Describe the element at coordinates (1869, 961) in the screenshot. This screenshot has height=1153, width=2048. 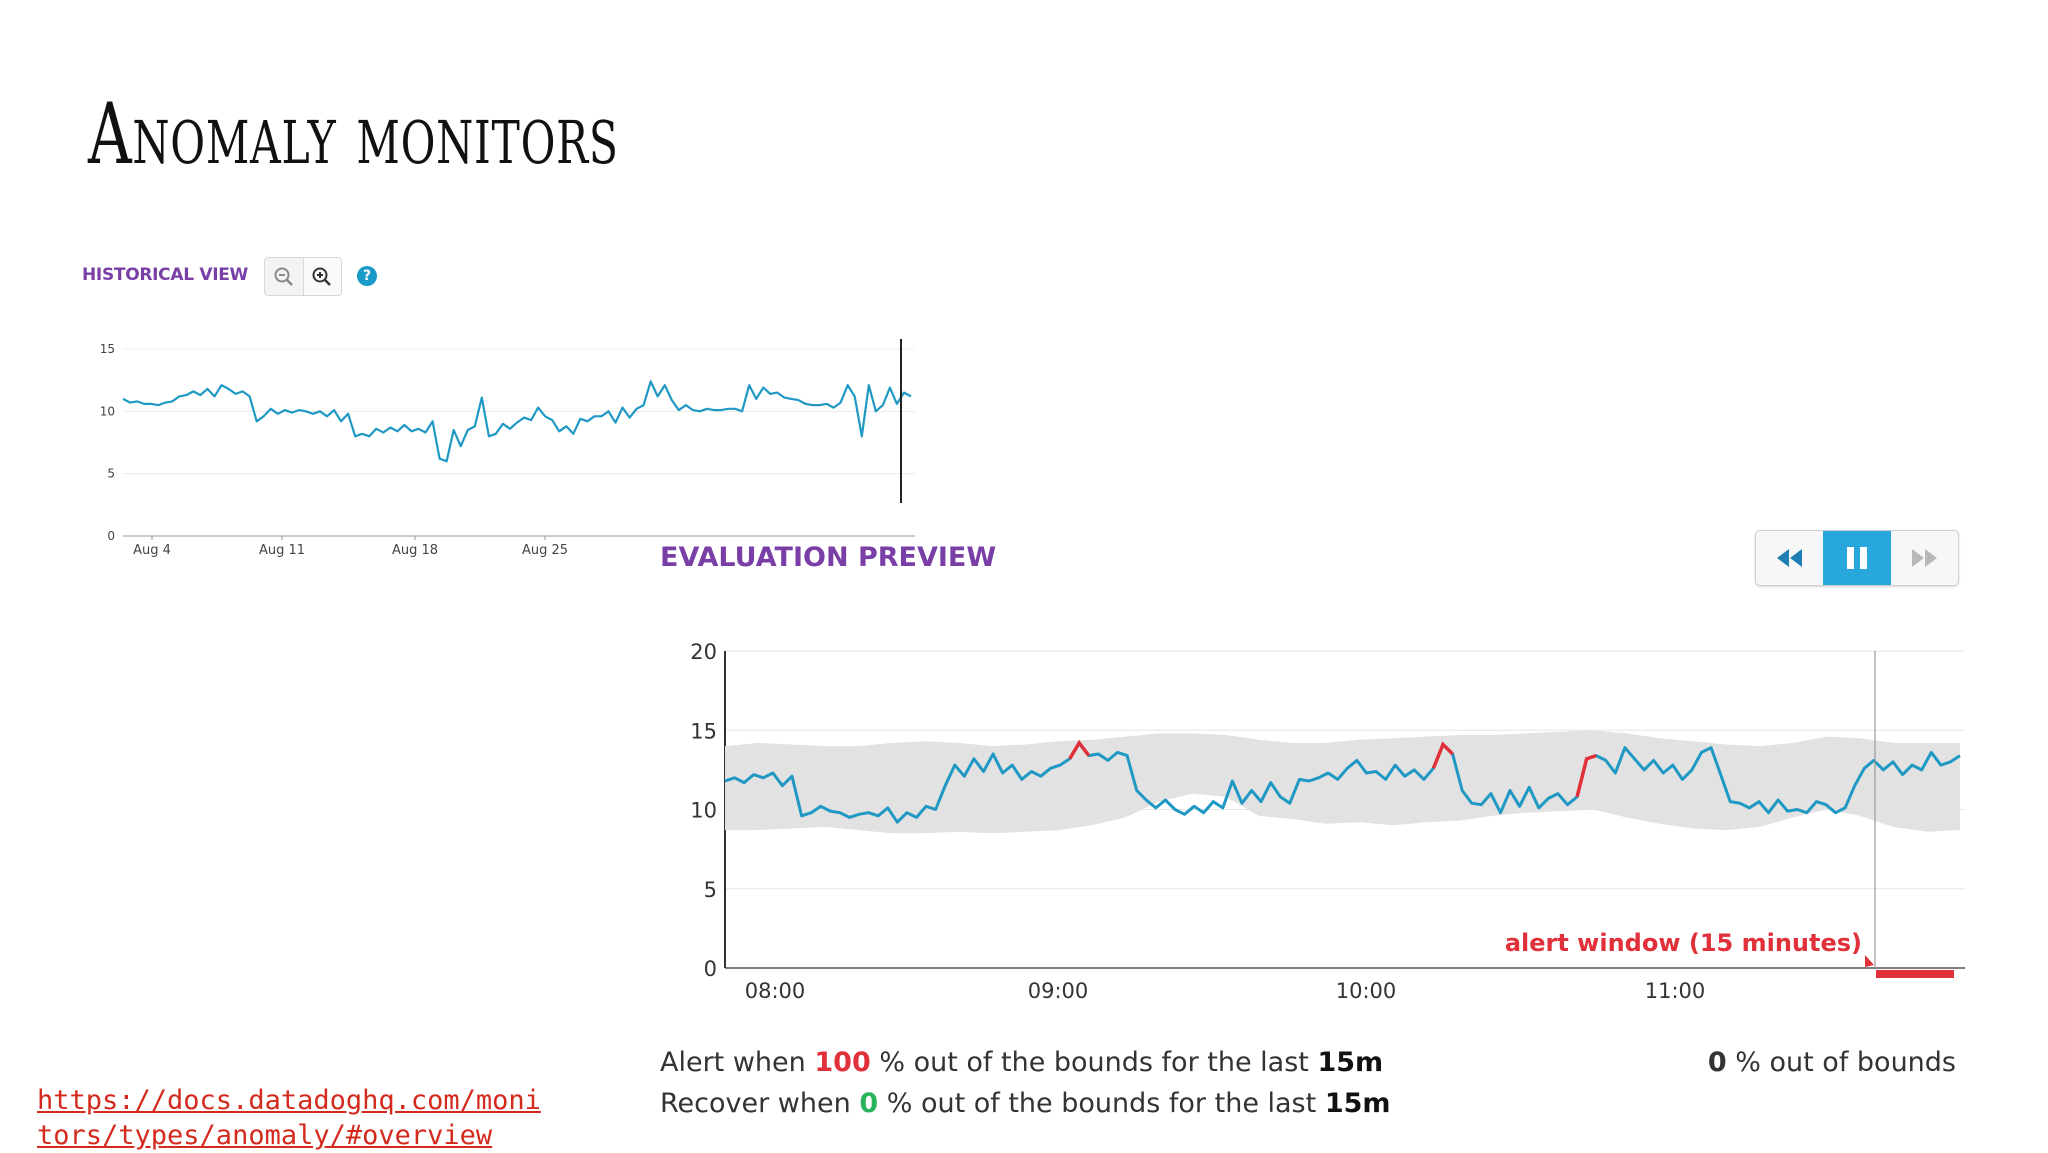
I see `alert-window-arrow` at that location.